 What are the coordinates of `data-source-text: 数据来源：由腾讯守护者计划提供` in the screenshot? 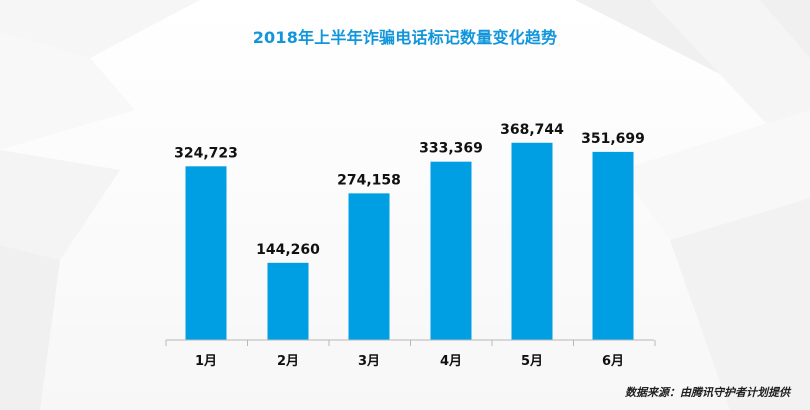 It's located at (707, 392).